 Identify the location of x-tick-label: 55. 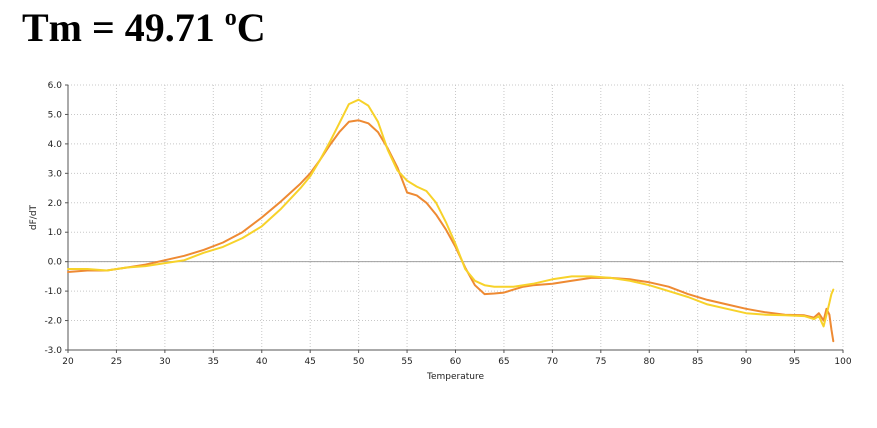
(406, 362).